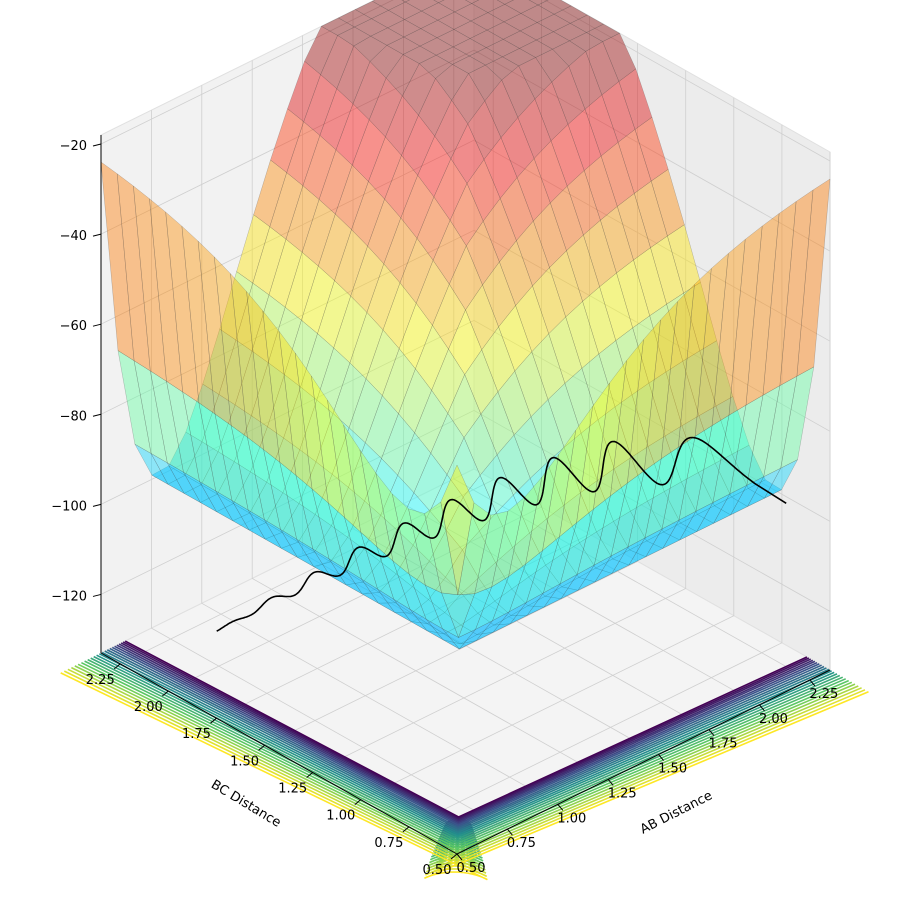 The height and width of the screenshot is (908, 917). Describe the element at coordinates (723, 744) in the screenshot. I see `x-tick-label: 1.75` at that location.